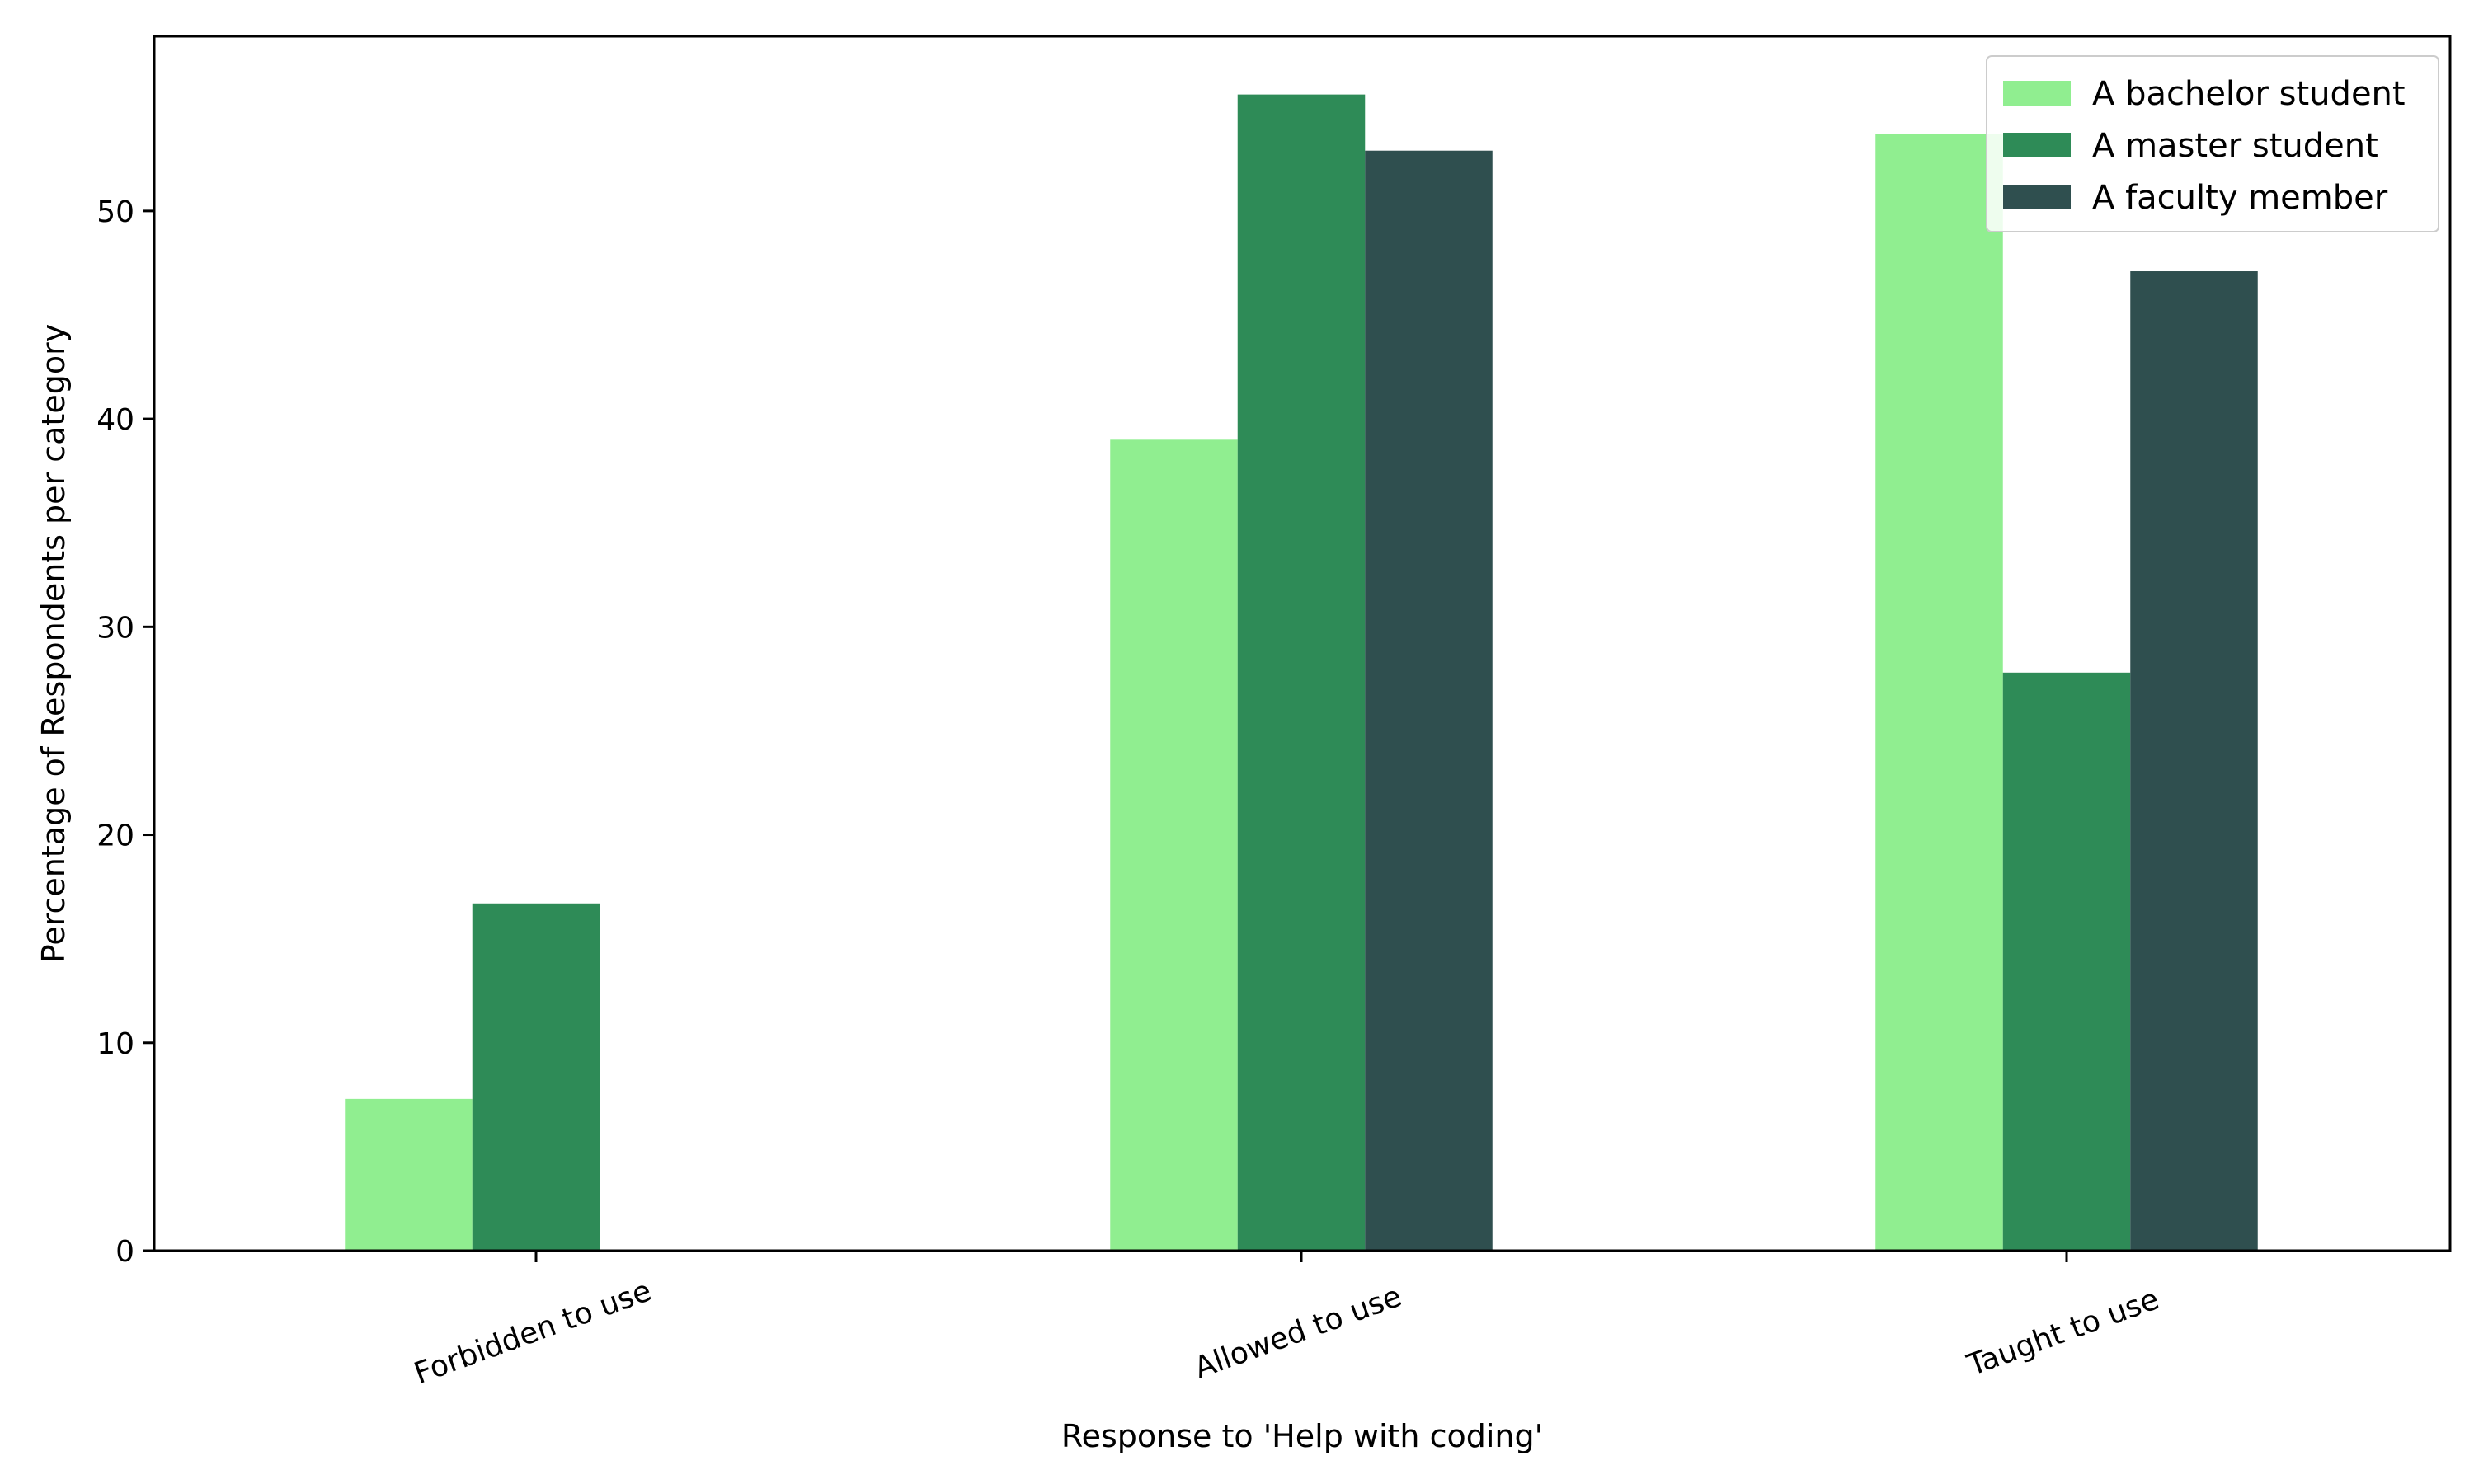 This screenshot has width=2474, height=1484. What do you see at coordinates (2235, 146) in the screenshot?
I see `legend-label-1: A master student` at bounding box center [2235, 146].